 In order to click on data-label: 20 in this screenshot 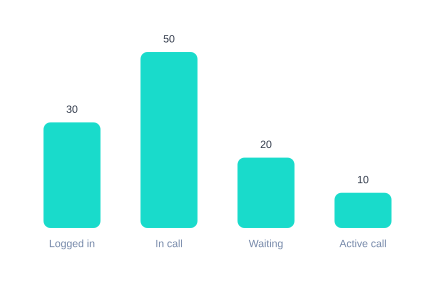, I will do `click(266, 144)`.